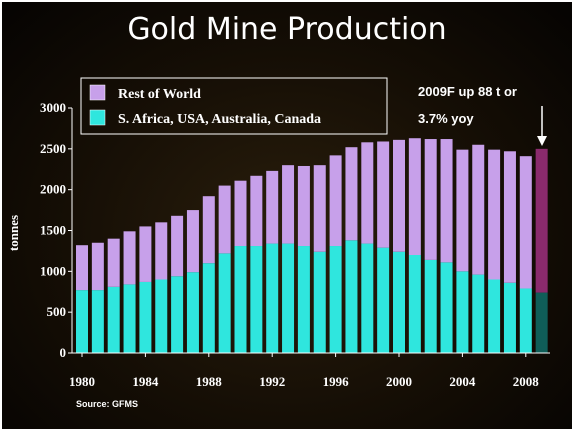 Image resolution: width=574 pixels, height=431 pixels. I want to click on bar-core-countries-1991, so click(256, 299).